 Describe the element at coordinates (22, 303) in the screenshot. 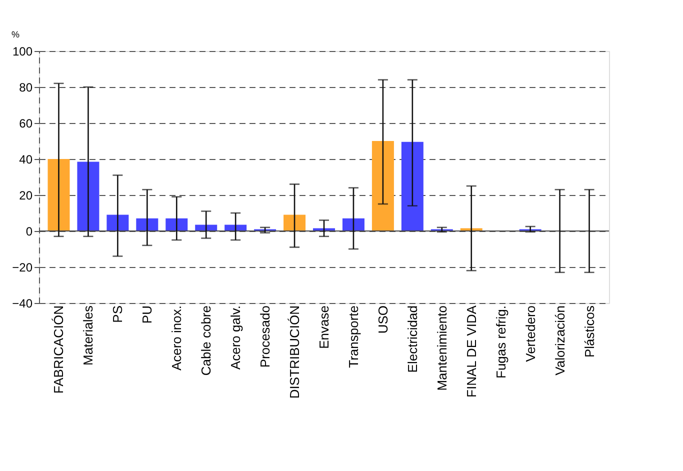

I see `y-tick-label: −40` at that location.